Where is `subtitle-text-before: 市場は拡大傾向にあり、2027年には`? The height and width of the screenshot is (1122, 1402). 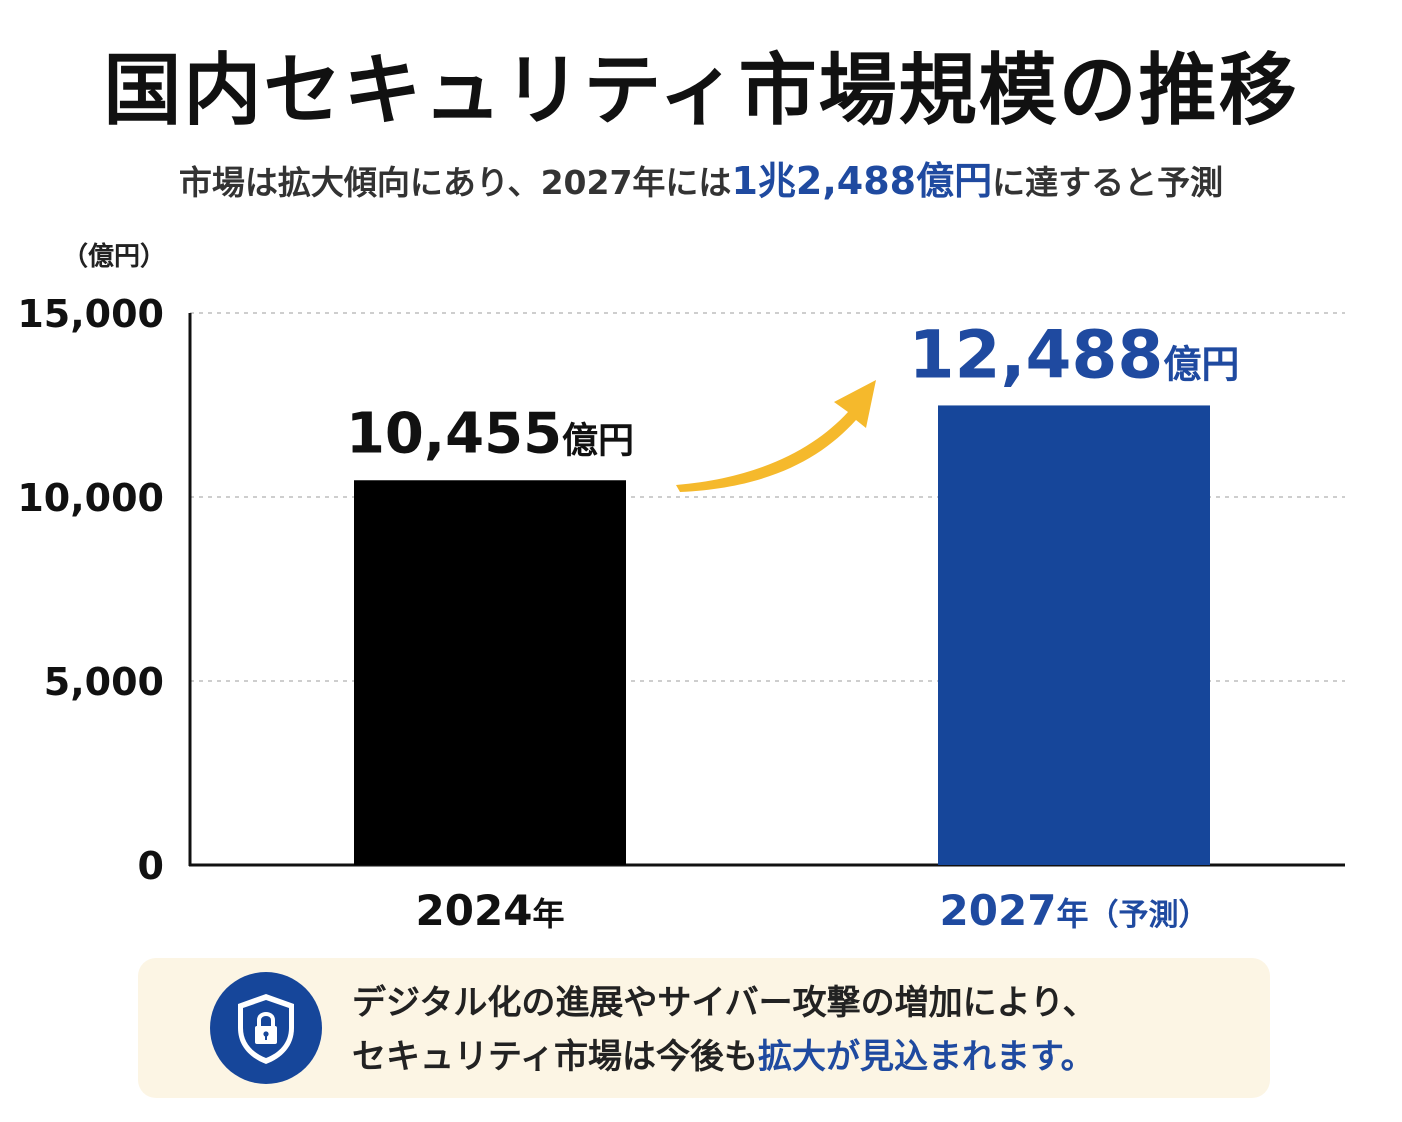
subtitle-text-before: 市場は拡大傾向にあり、2027年には is located at coordinates (455, 182).